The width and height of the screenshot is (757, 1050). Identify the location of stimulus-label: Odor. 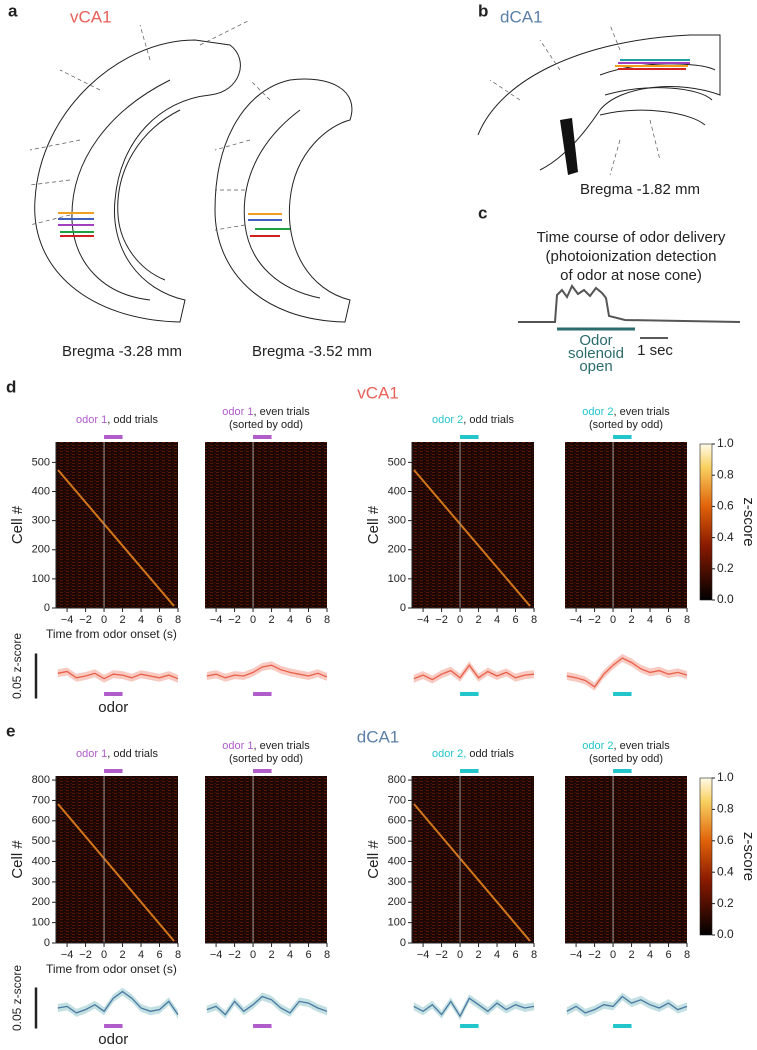
(595, 340).